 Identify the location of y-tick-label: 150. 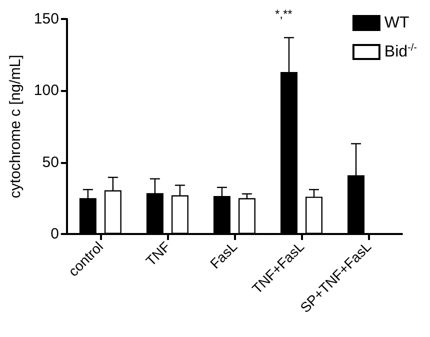
(46, 19).